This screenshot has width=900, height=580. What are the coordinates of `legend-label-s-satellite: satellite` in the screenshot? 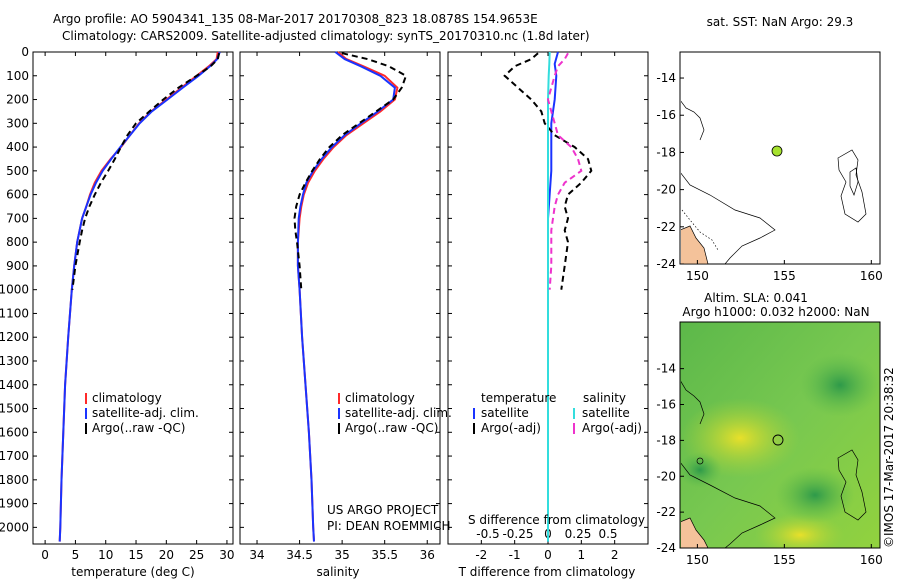 It's located at (606, 413).